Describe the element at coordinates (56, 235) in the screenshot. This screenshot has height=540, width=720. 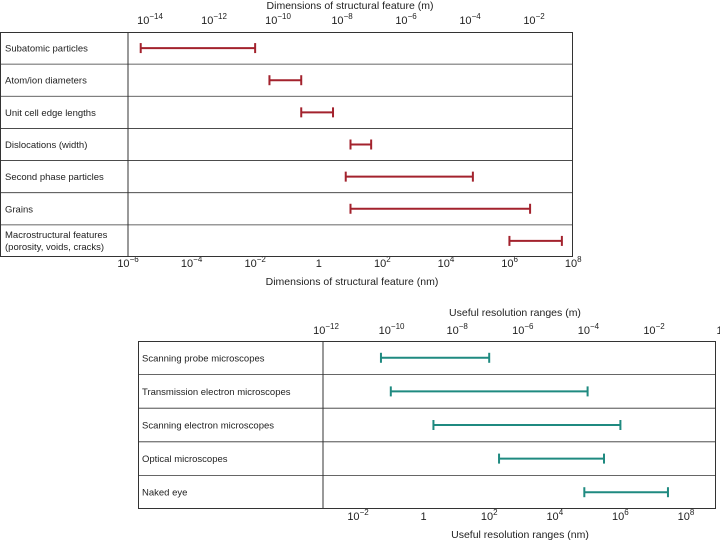
I see `row-label: Macrostructural features` at that location.